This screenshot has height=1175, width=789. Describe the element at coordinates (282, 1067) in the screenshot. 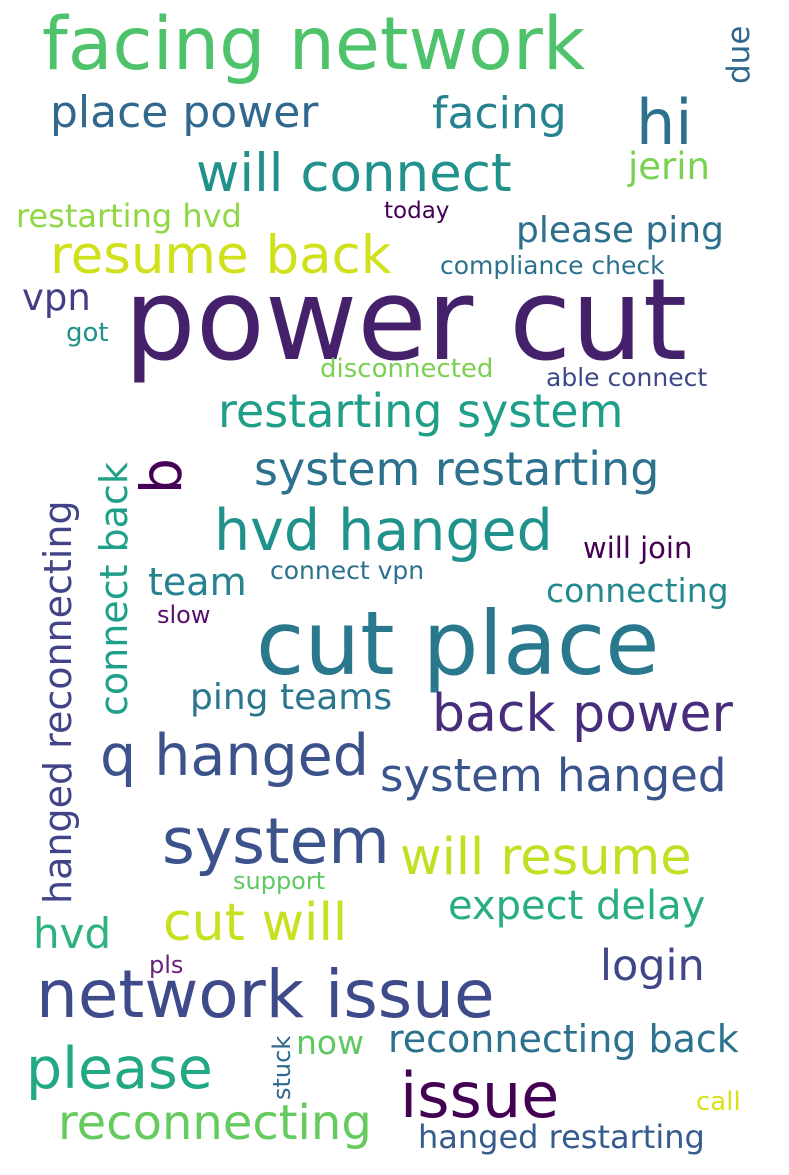

I see `word-stuck: stuck` at that location.